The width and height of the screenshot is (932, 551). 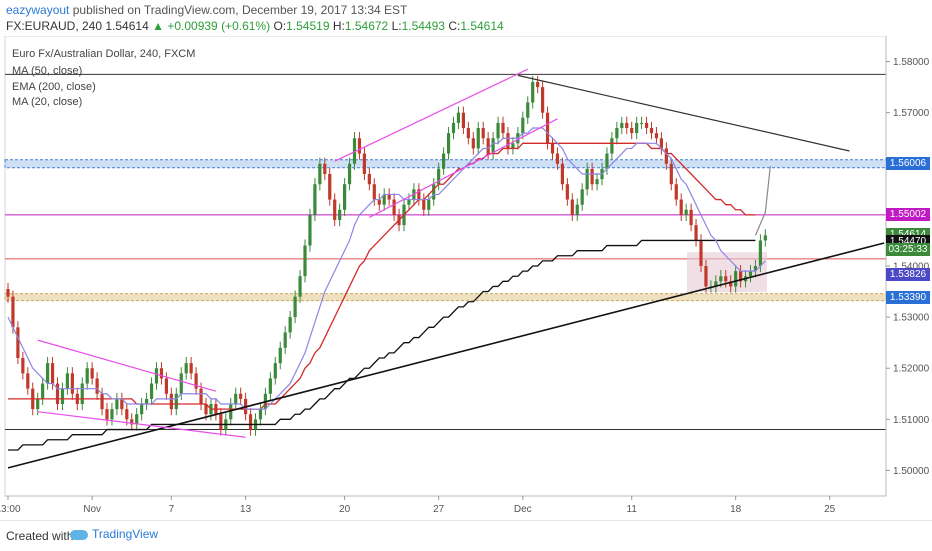 What do you see at coordinates (454, 26) in the screenshot?
I see `close-label: C:` at bounding box center [454, 26].